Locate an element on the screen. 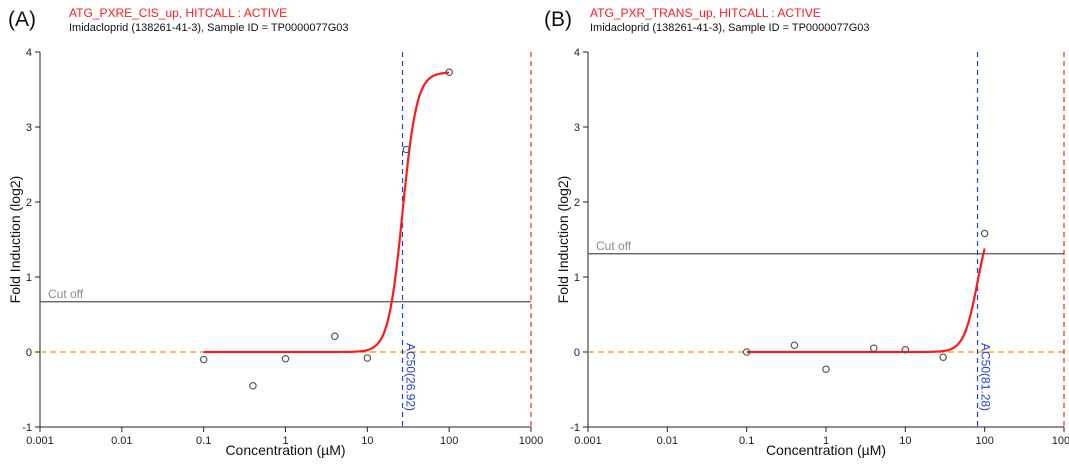  chart-title: ATG_PXRE_CIS_up, HITCALL : ACTIVE is located at coordinates (178, 13).